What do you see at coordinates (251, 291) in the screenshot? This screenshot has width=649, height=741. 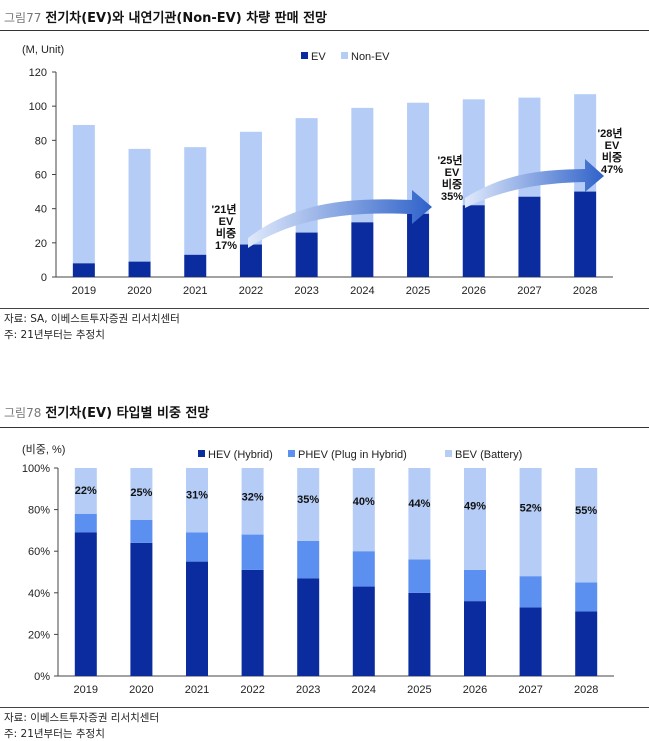 I see `chart1-x-tick-label: 2022` at bounding box center [251, 291].